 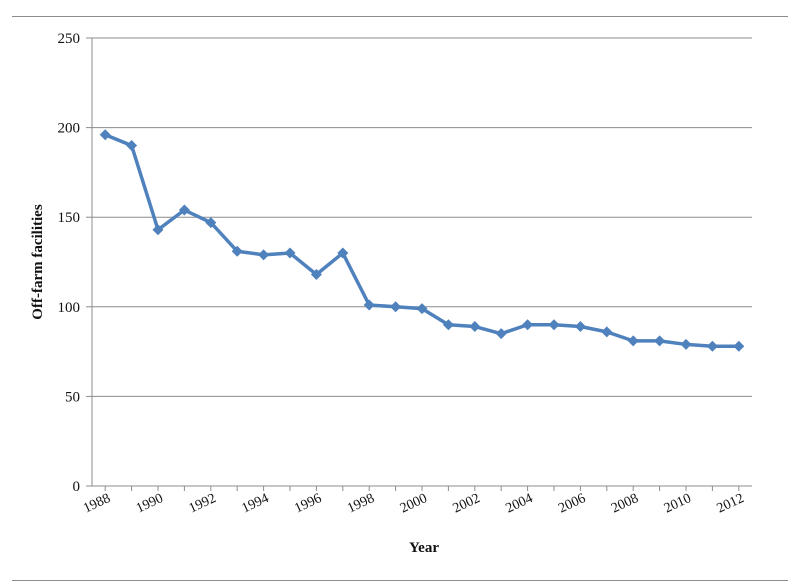 I want to click on x-tick-label: 2012, so click(x=731, y=503).